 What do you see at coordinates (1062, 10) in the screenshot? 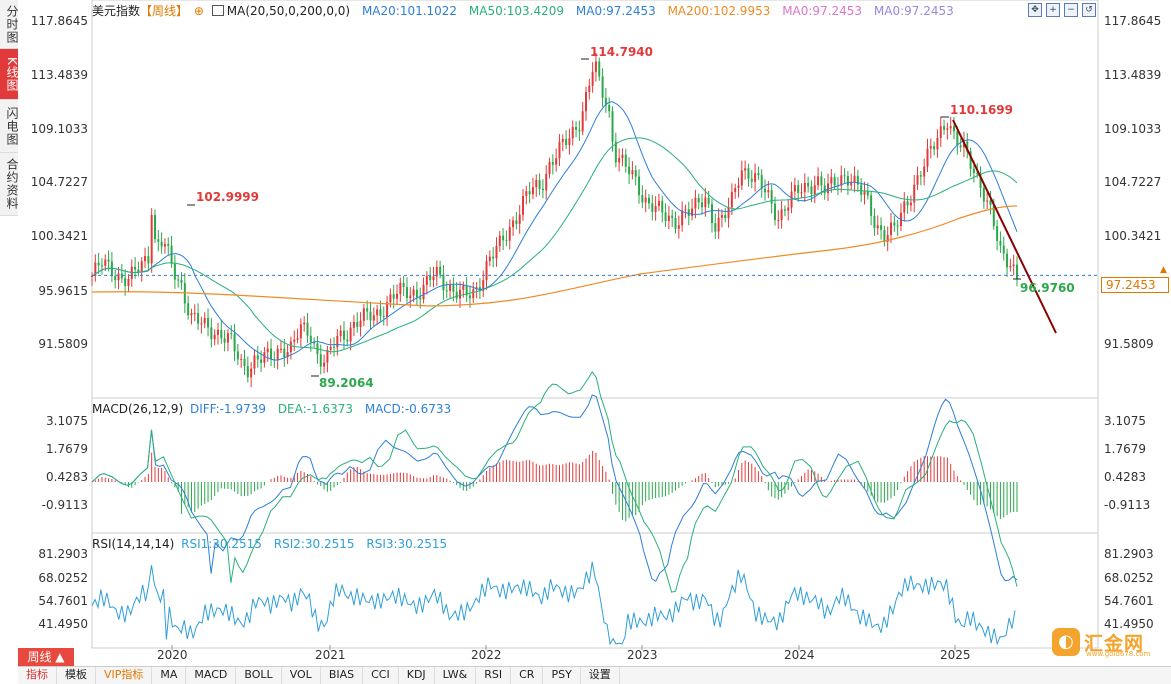
I see `chart-toolbar: ✥ + − ↺` at bounding box center [1062, 10].